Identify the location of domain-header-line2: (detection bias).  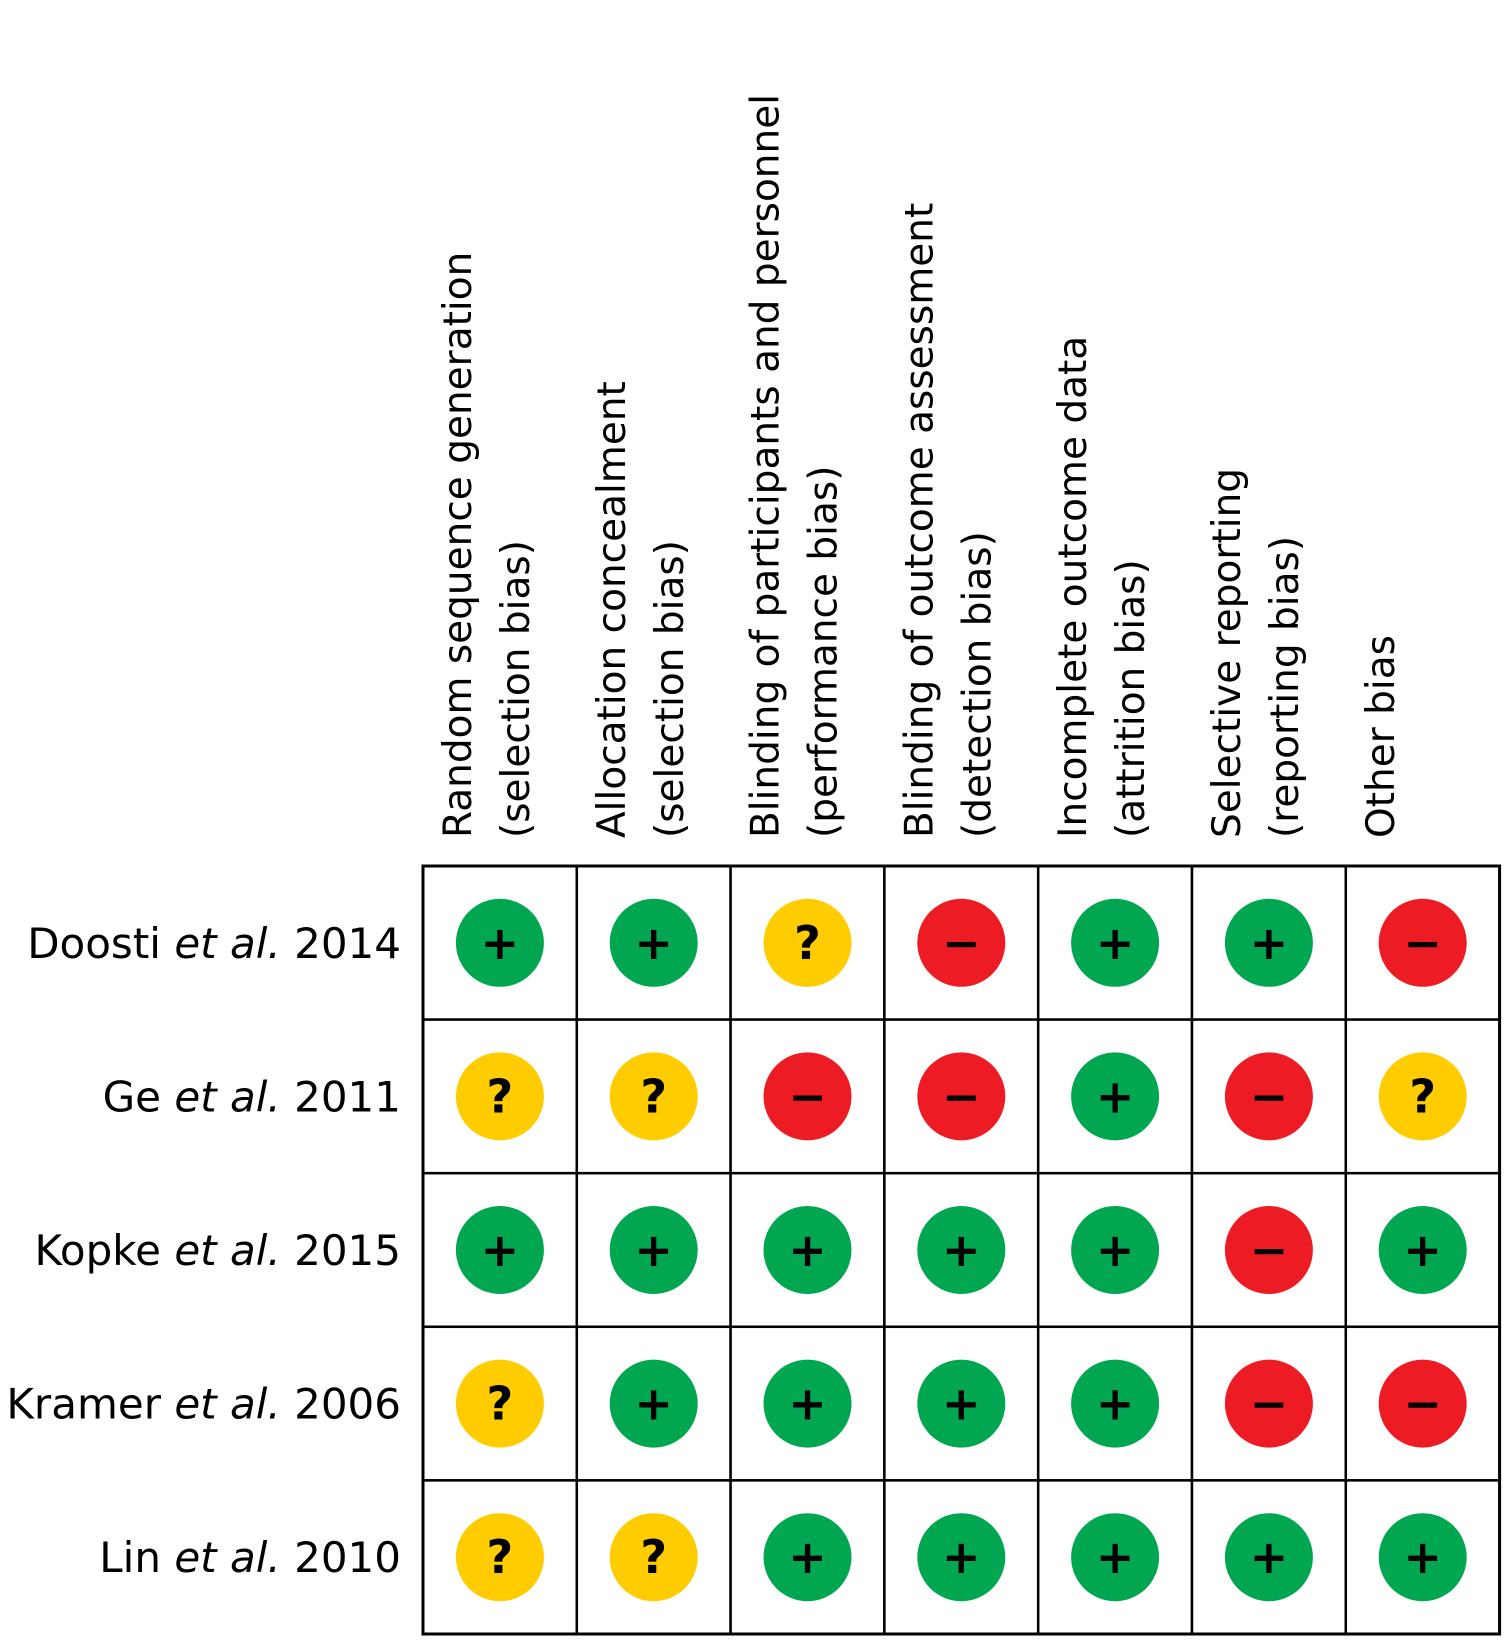
(977, 684).